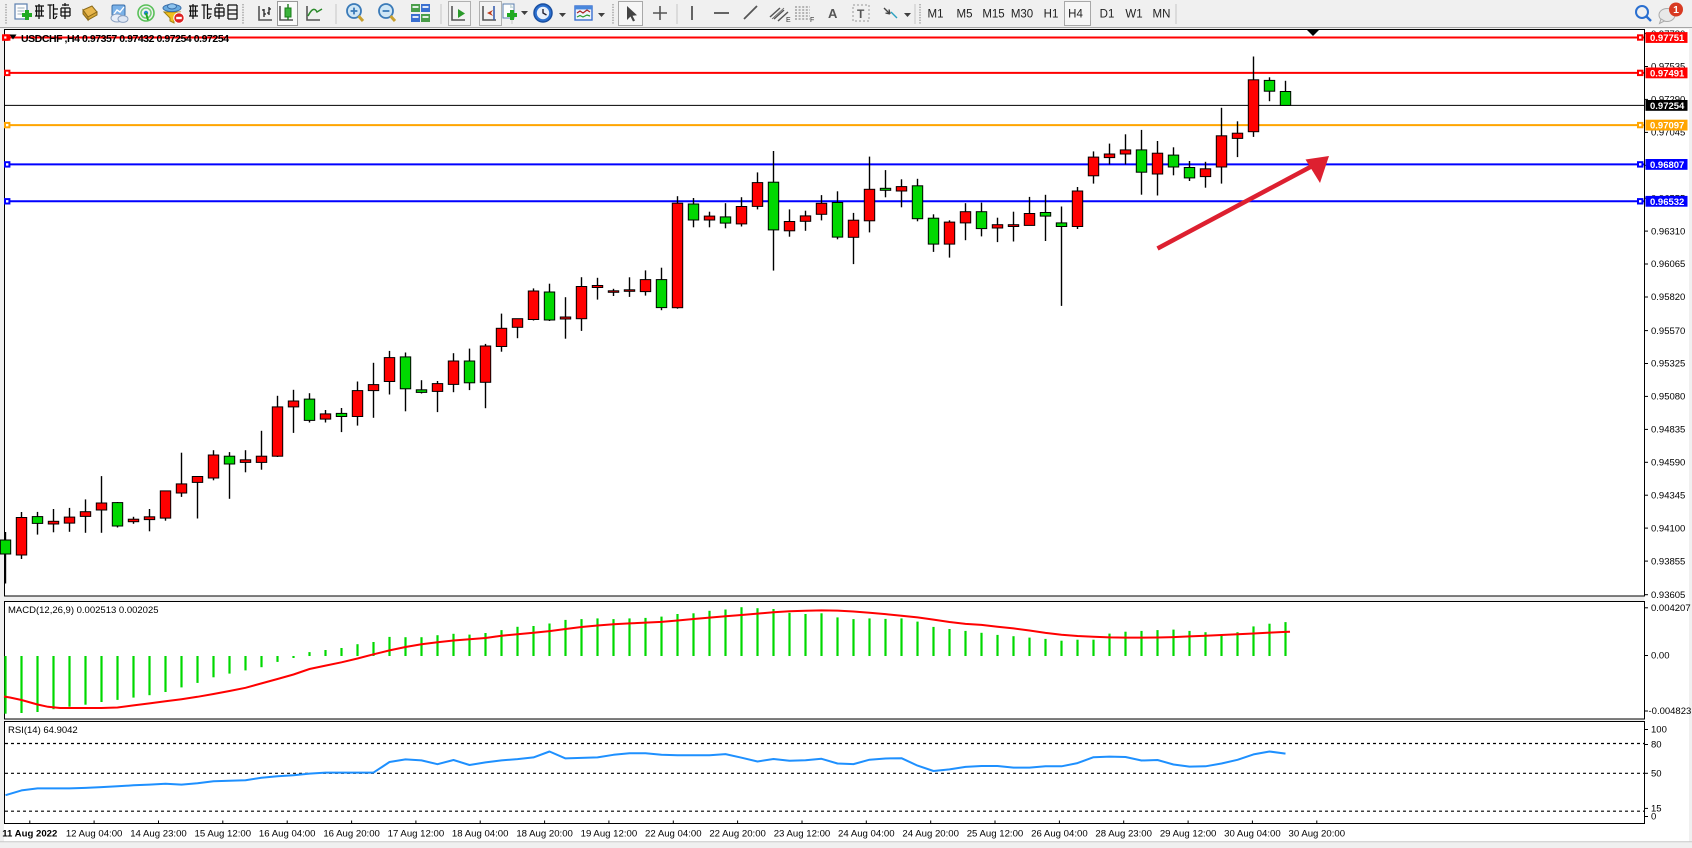 The width and height of the screenshot is (1692, 848). What do you see at coordinates (1667, 202) in the screenshot?
I see `svg-text: 0.96532` at bounding box center [1667, 202].